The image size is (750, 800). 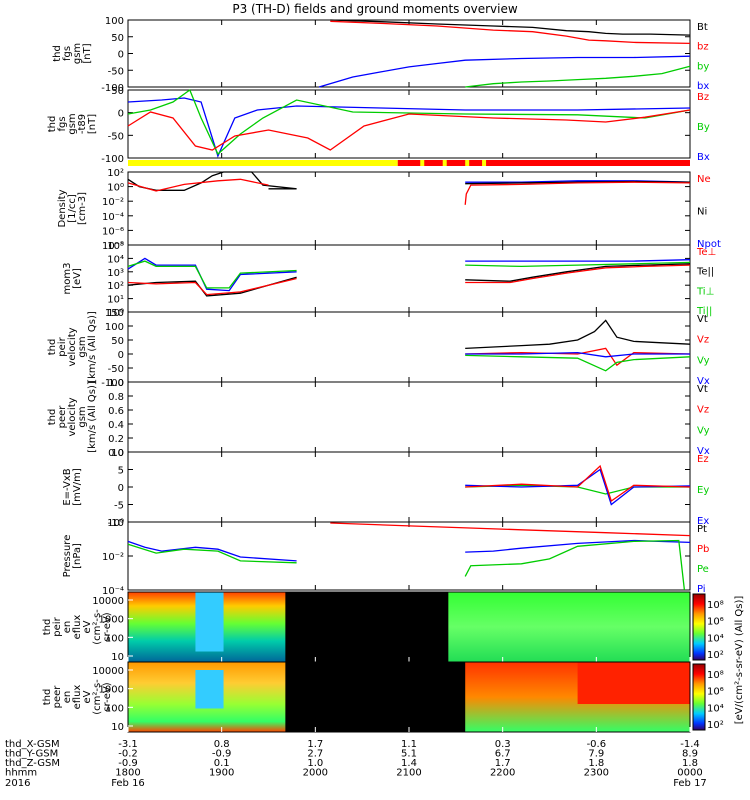 What do you see at coordinates (503, 763) in the screenshot?
I see `ephemeris-value: 1.7` at bounding box center [503, 763].